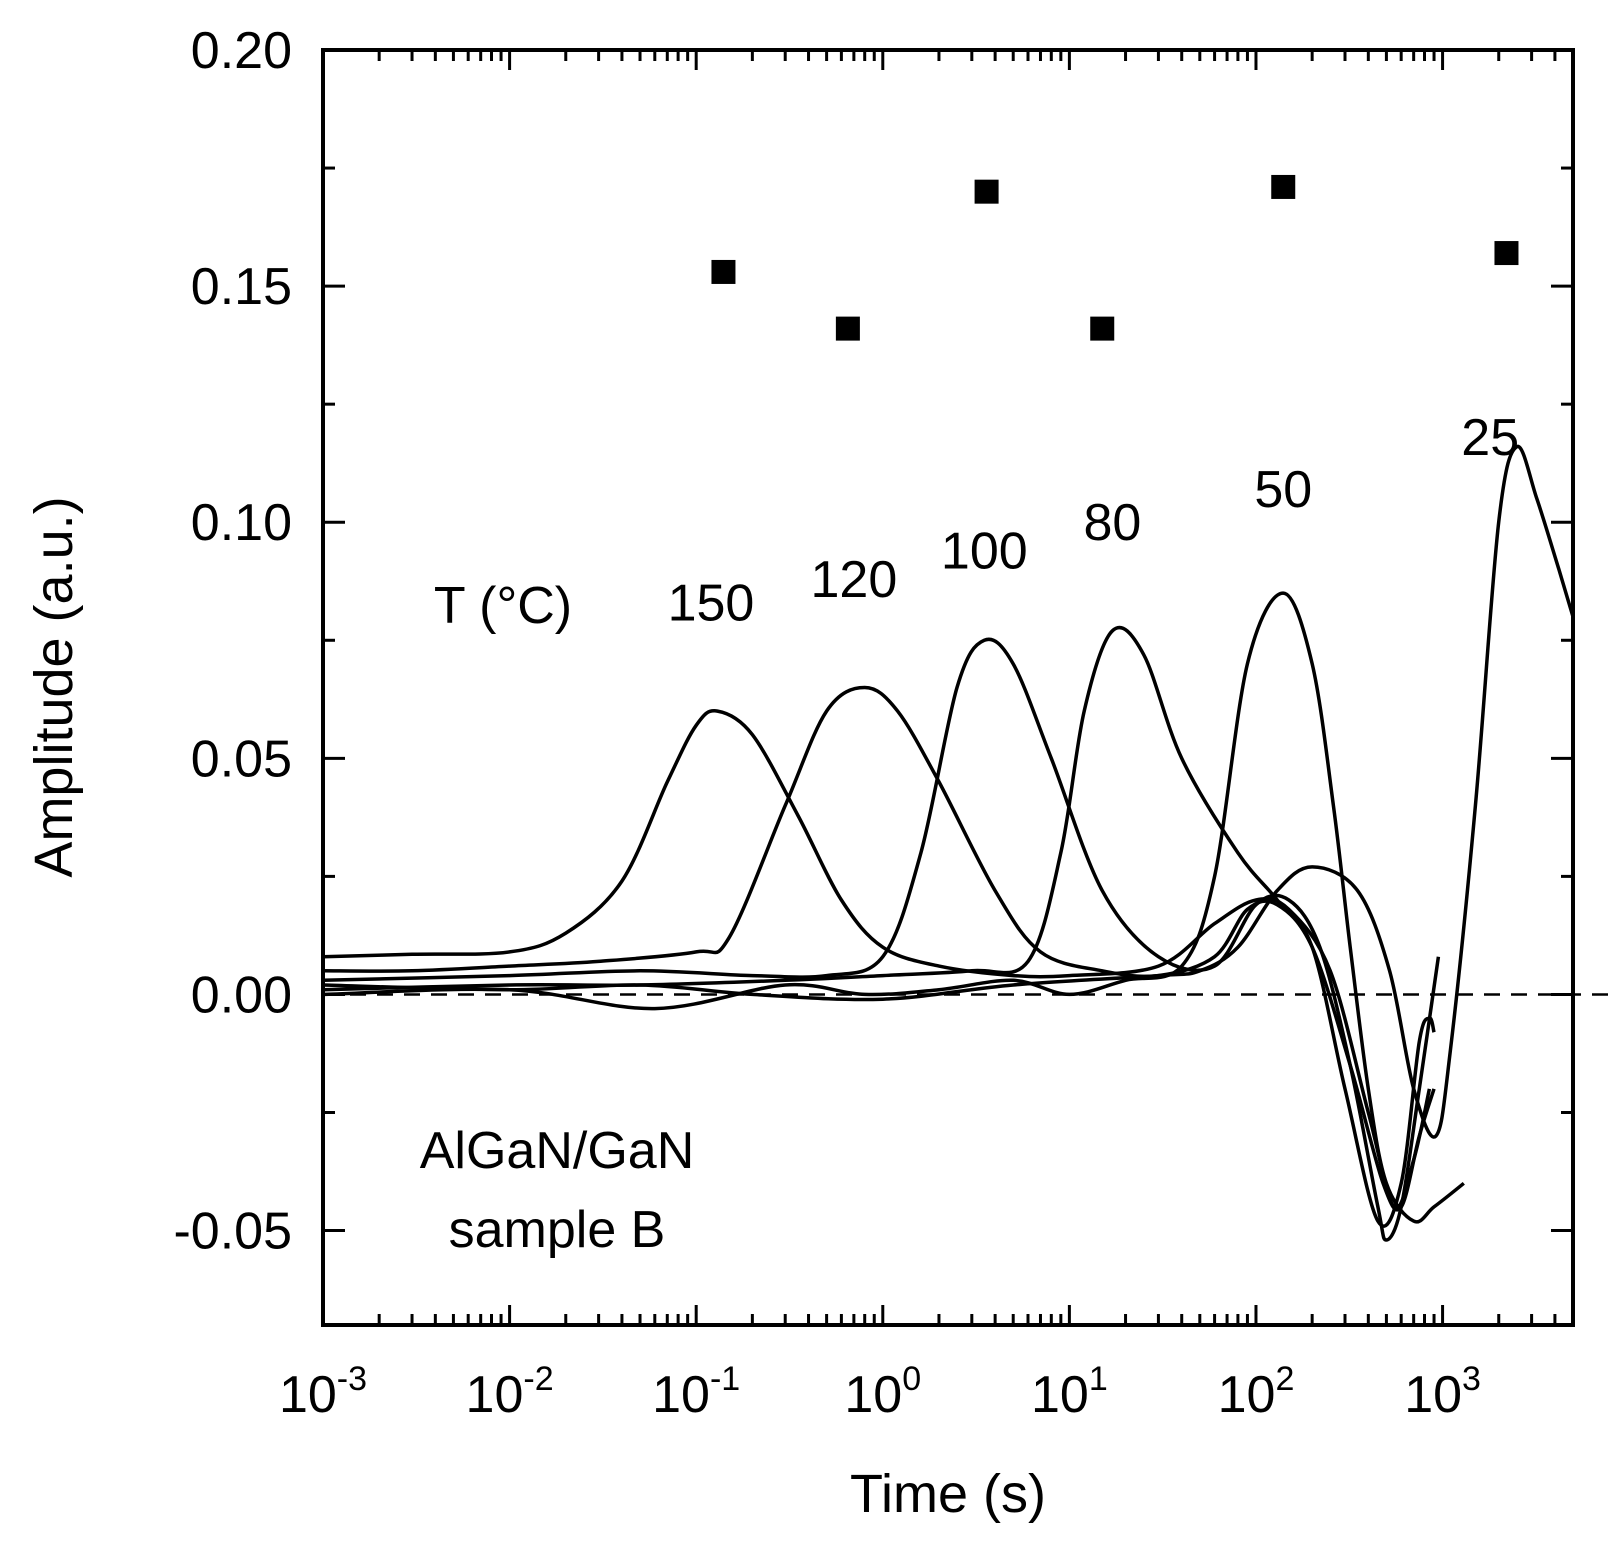  I want to click on y-tick-label: 0.05, so click(241, 759).